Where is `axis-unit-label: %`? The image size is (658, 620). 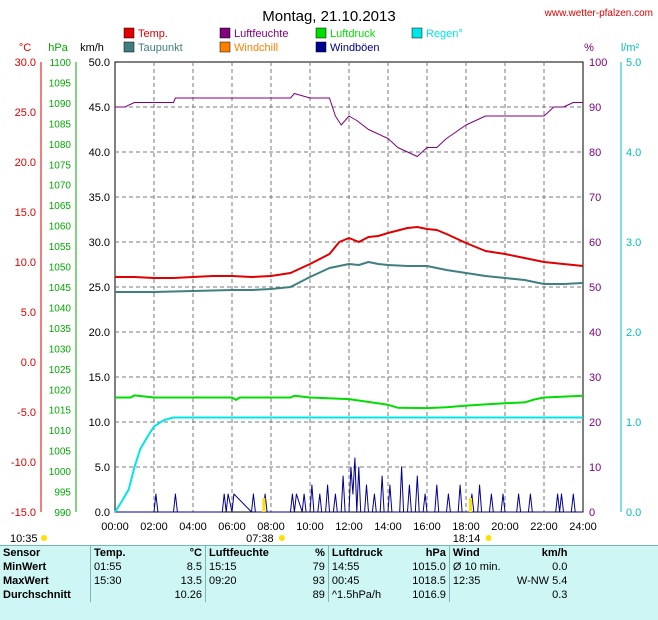
axis-unit-label: % is located at coordinates (589, 48).